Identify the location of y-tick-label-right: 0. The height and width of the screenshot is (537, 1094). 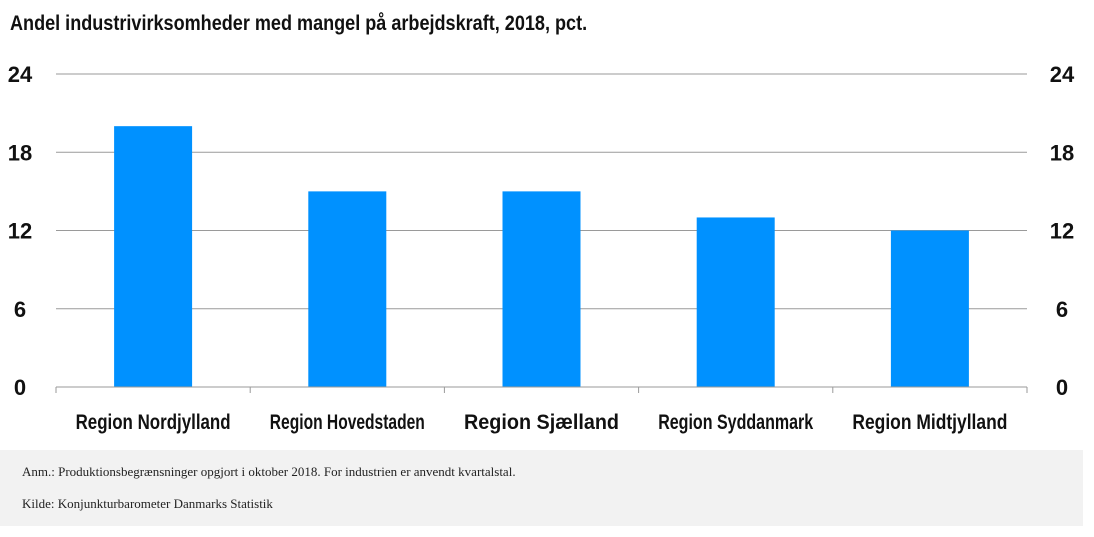
(1062, 387).